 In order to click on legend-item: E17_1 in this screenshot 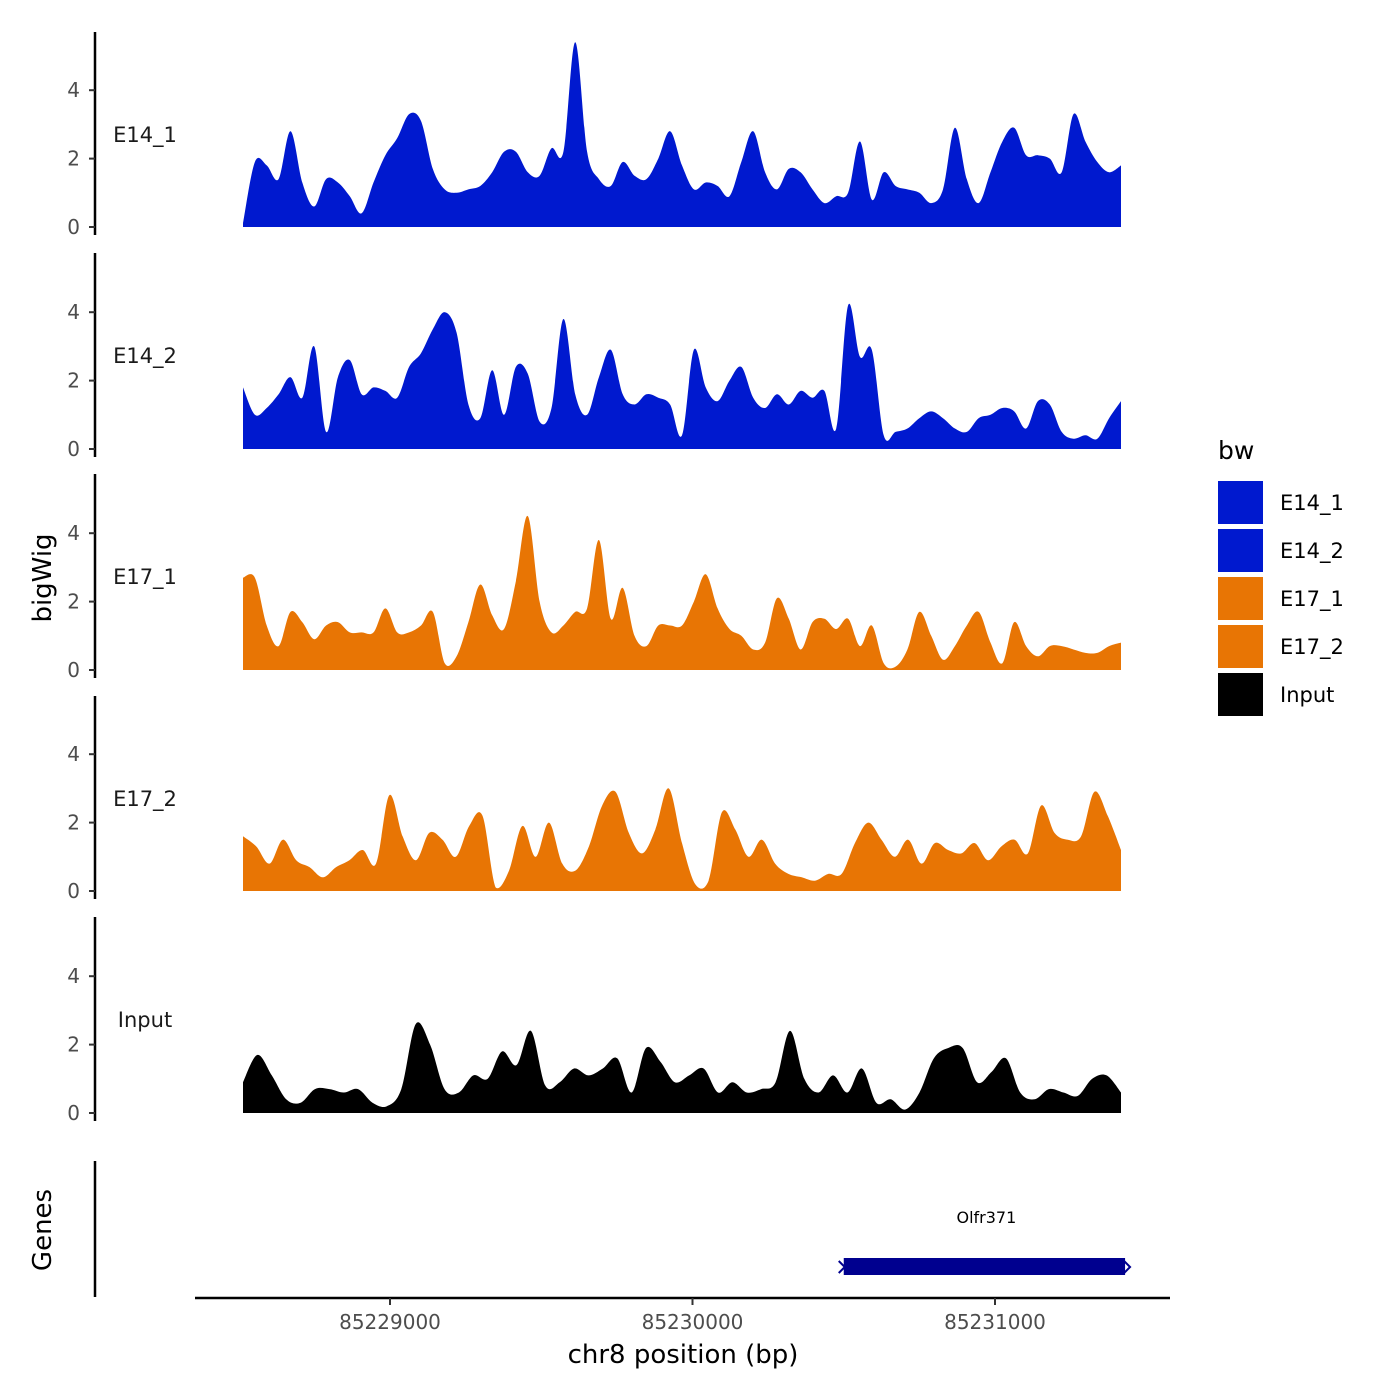, I will do `click(1281, 598)`.